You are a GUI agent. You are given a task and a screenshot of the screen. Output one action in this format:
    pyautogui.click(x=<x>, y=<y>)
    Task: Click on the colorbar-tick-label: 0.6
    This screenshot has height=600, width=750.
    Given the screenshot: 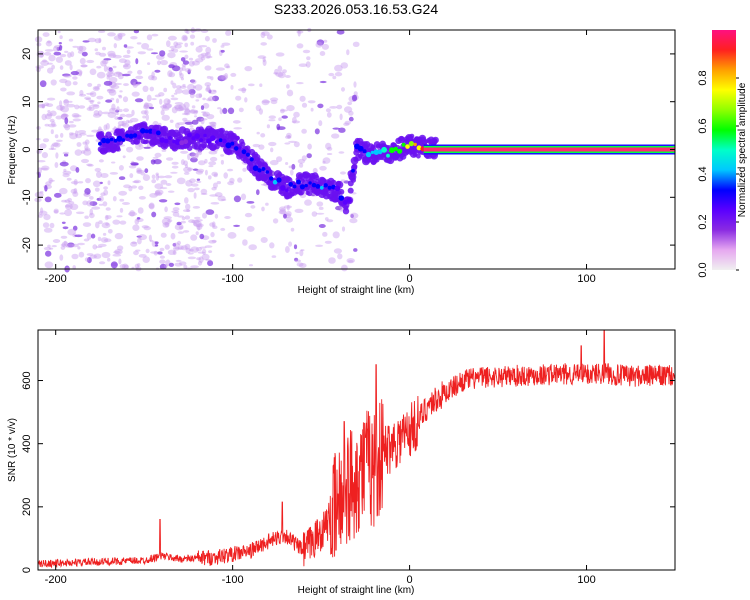 What is the action you would take?
    pyautogui.click(x=703, y=125)
    